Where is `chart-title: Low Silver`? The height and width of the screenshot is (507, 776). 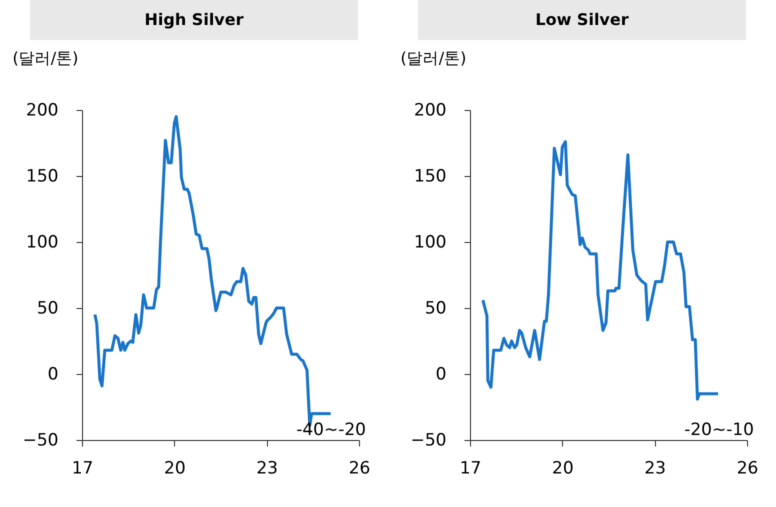 chart-title: Low Silver is located at coordinates (582, 20).